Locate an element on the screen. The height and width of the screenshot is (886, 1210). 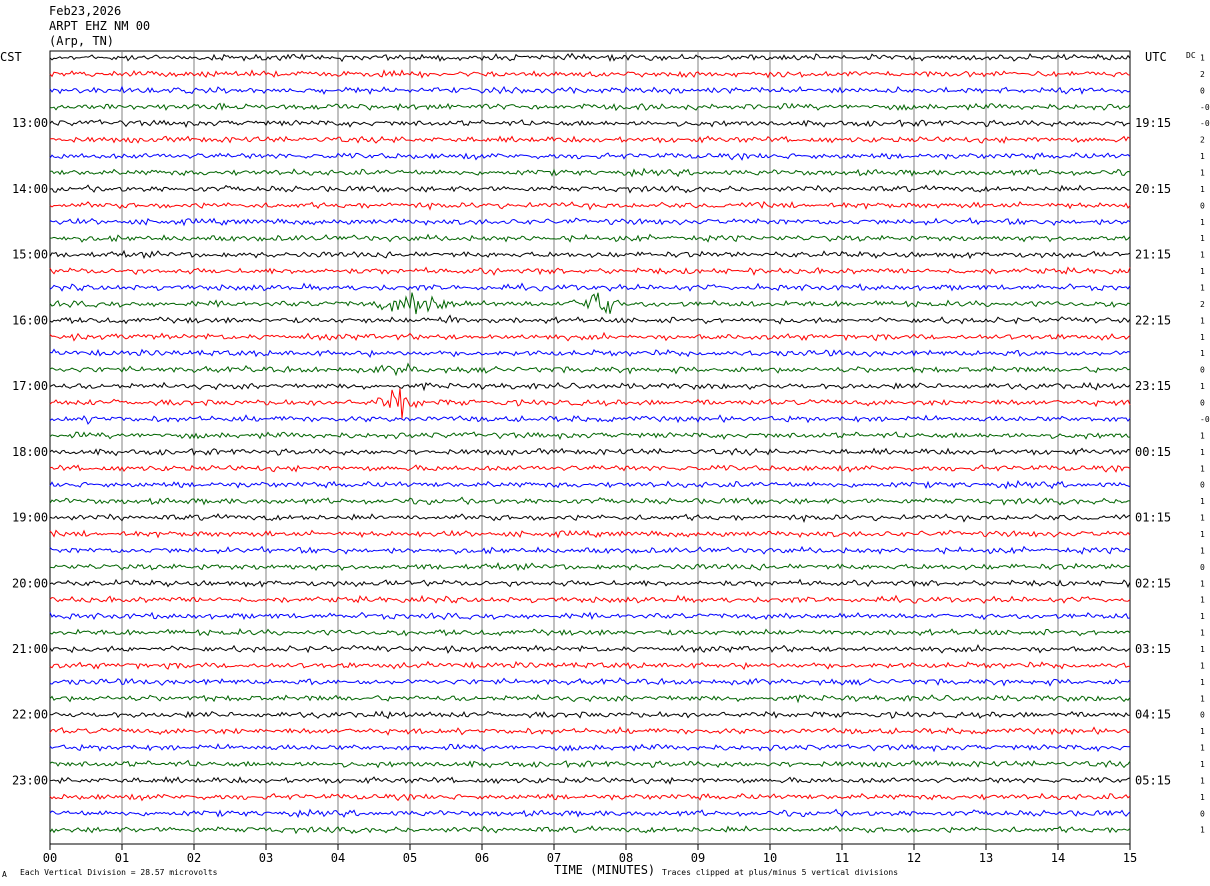
right-time-label: 02:15 is located at coordinates (1153, 583).